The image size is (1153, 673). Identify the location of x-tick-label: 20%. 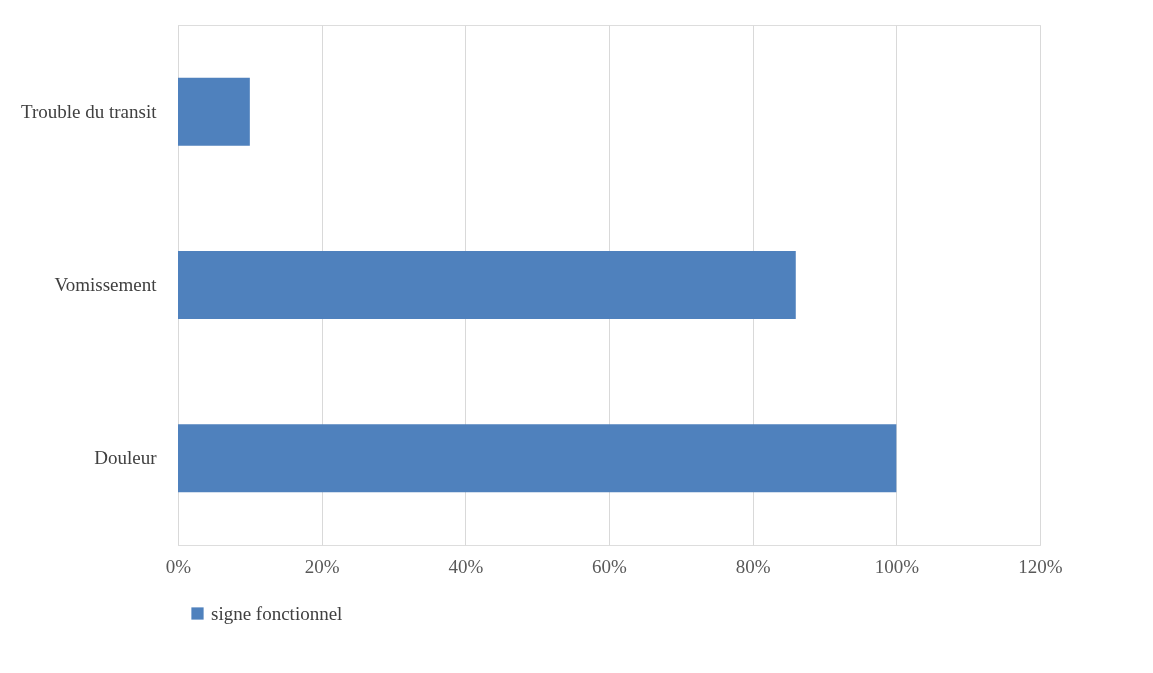
(322, 566).